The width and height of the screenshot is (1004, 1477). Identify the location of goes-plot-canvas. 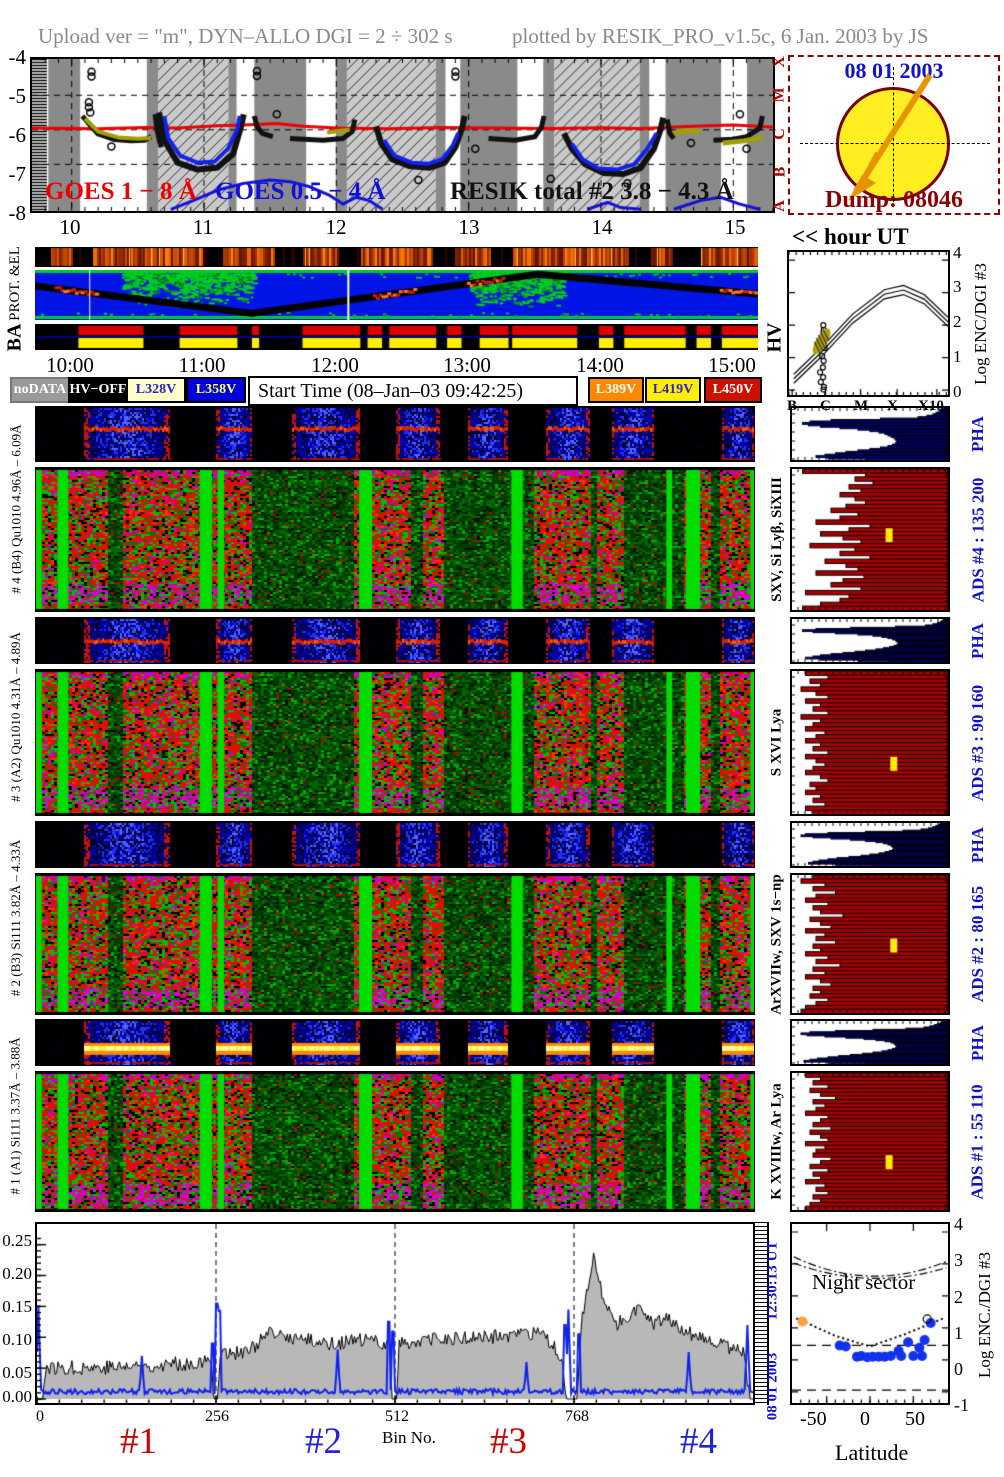
(402, 135).